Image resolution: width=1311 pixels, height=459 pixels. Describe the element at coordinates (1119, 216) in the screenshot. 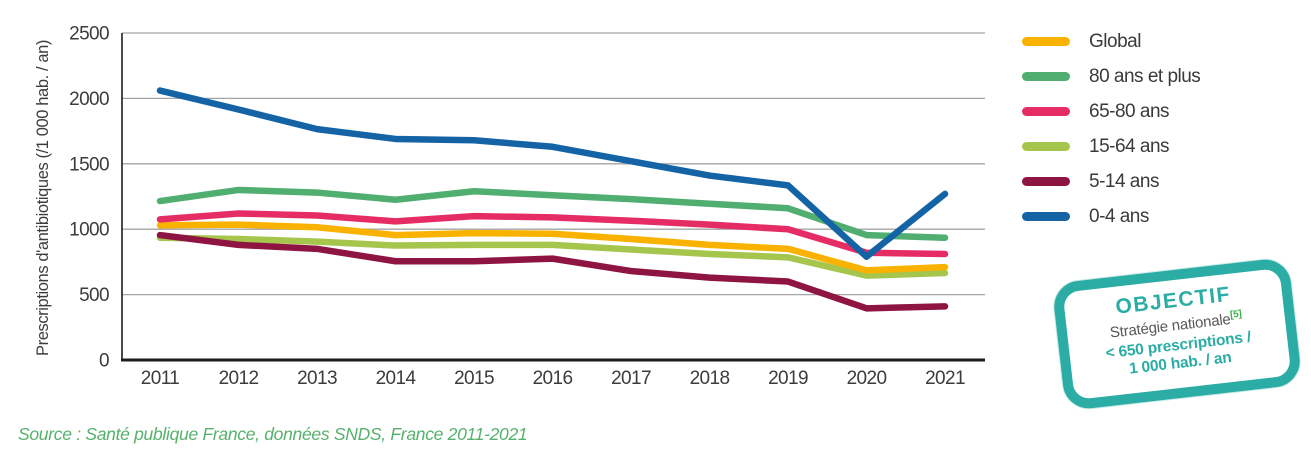

I see `legend-label: 0-4 ans` at that location.